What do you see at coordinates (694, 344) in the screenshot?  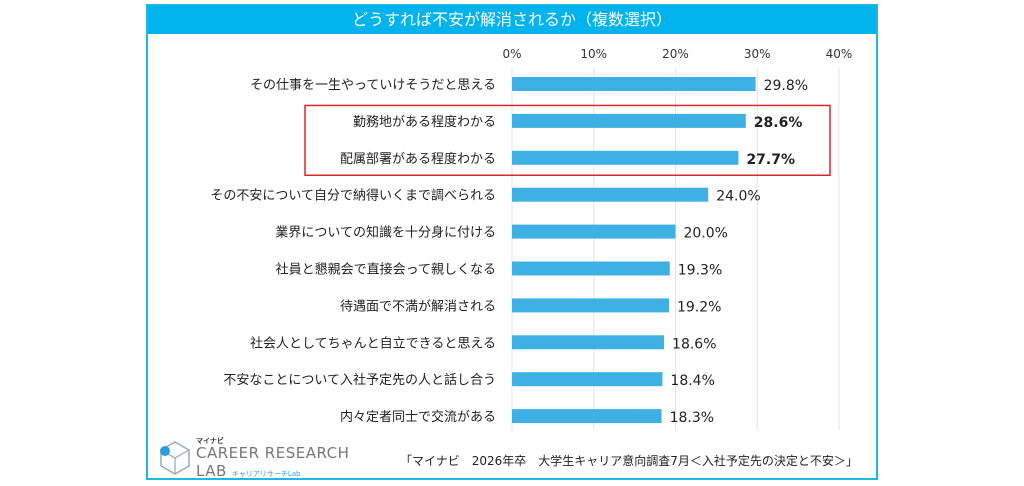 I see `value-label: 18.6%` at bounding box center [694, 344].